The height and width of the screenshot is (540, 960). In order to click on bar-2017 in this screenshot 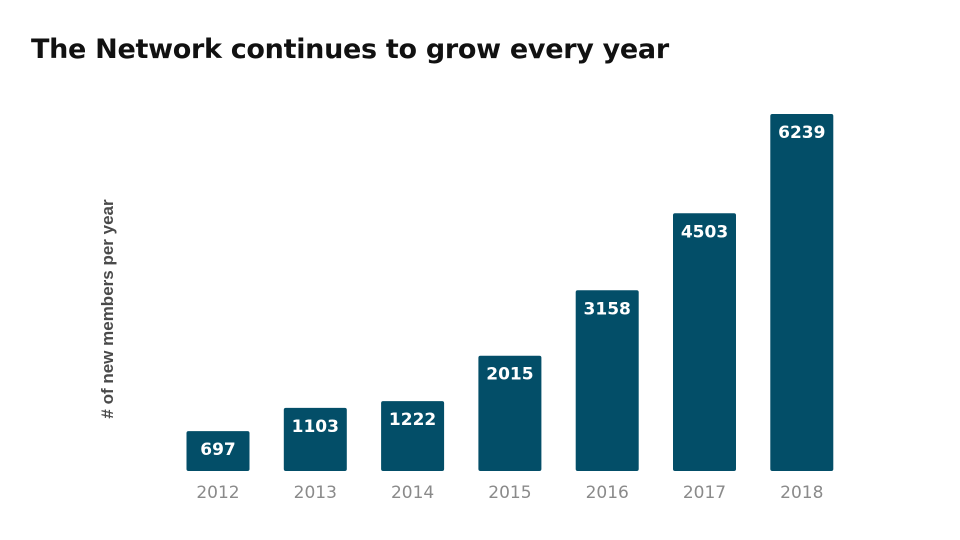, I will do `click(704, 342)`.